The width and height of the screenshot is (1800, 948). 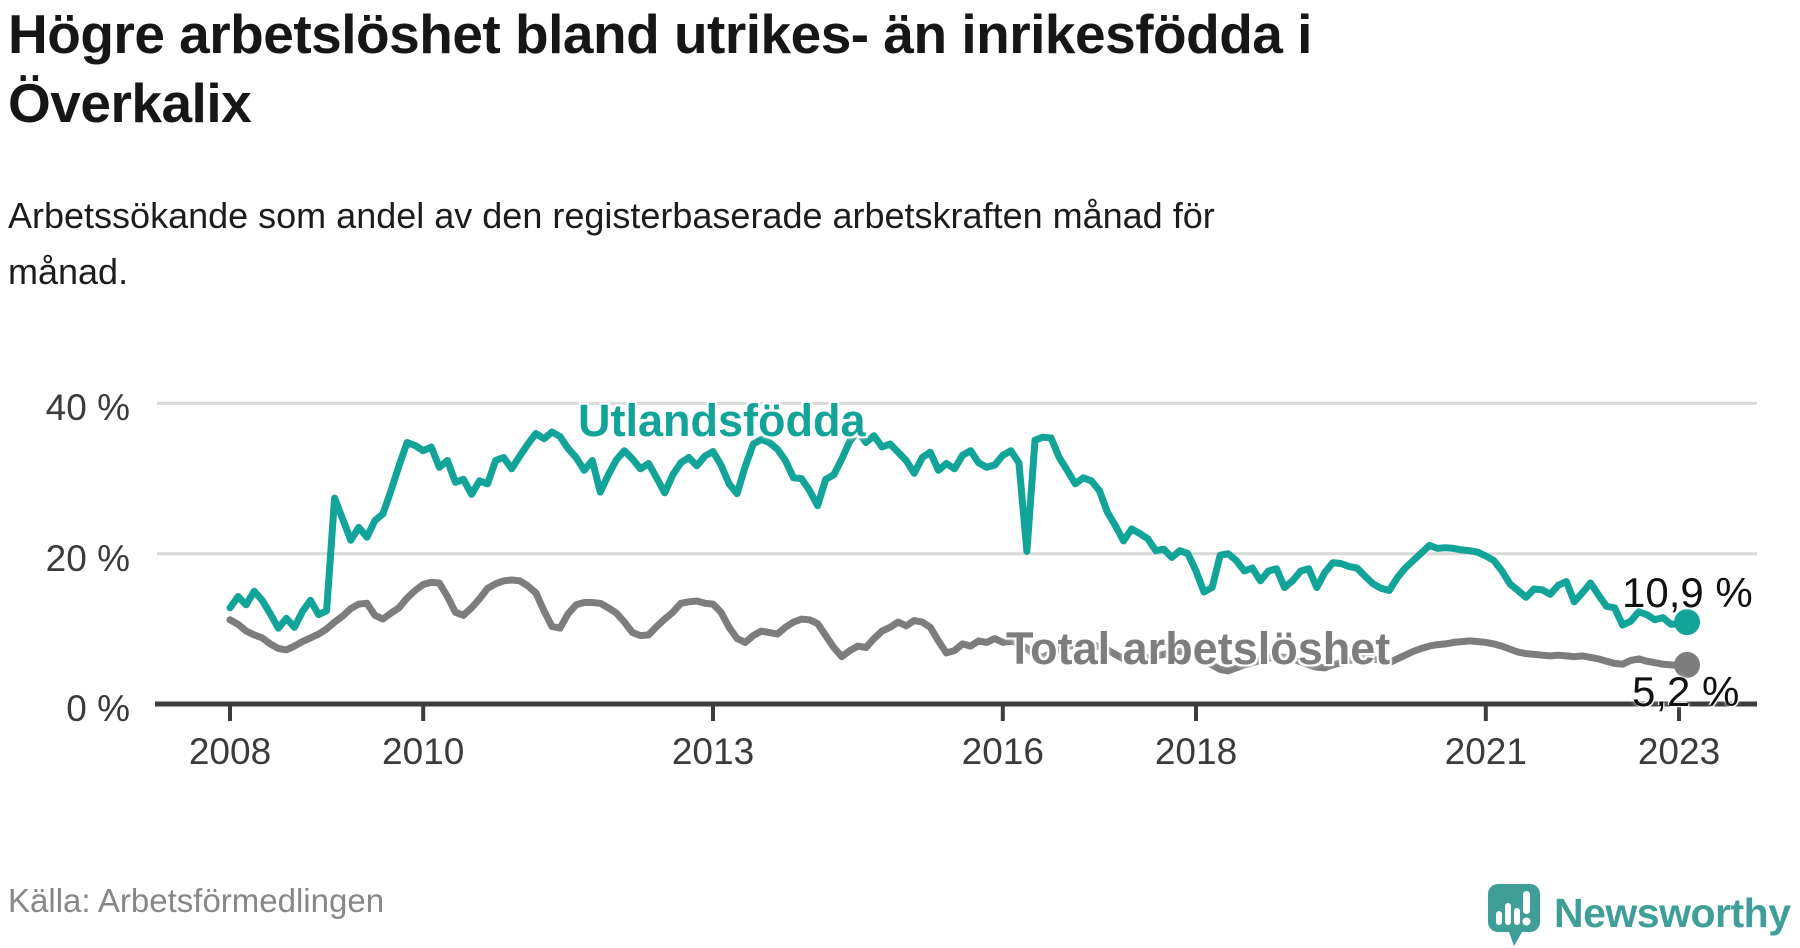 I want to click on newsworthy-bar-chart-icon, so click(x=1514, y=915).